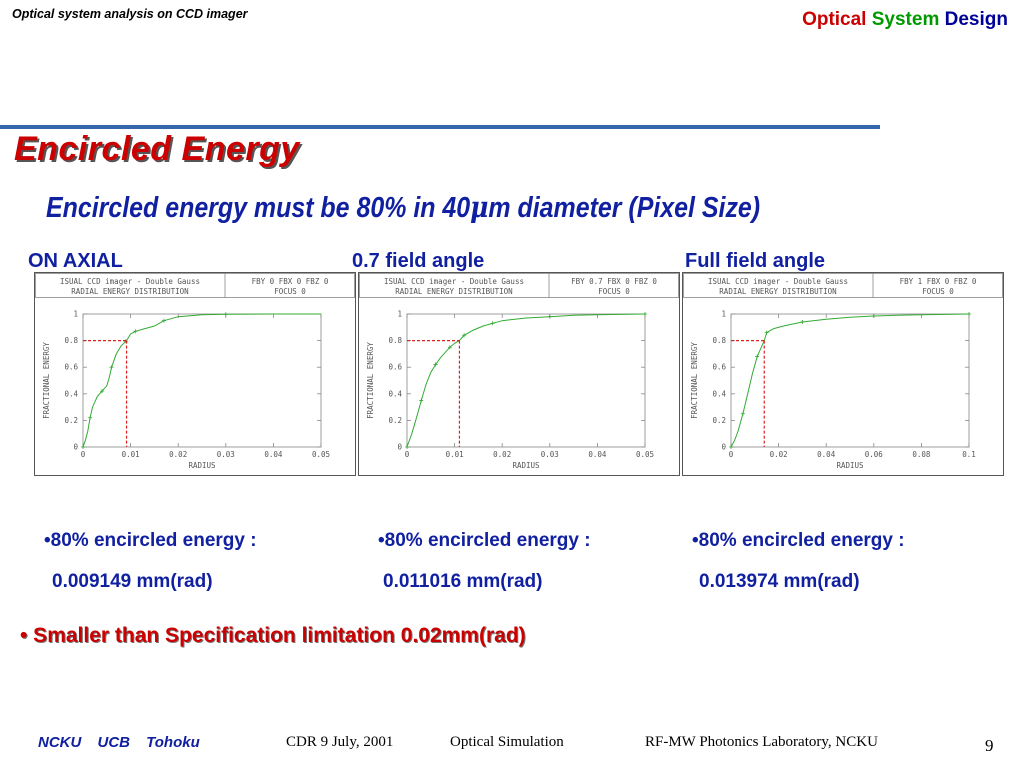 This screenshot has width=1024, height=768. What do you see at coordinates (484, 540) in the screenshot?
I see `bullet-07-field: •80% encircled energy :` at bounding box center [484, 540].